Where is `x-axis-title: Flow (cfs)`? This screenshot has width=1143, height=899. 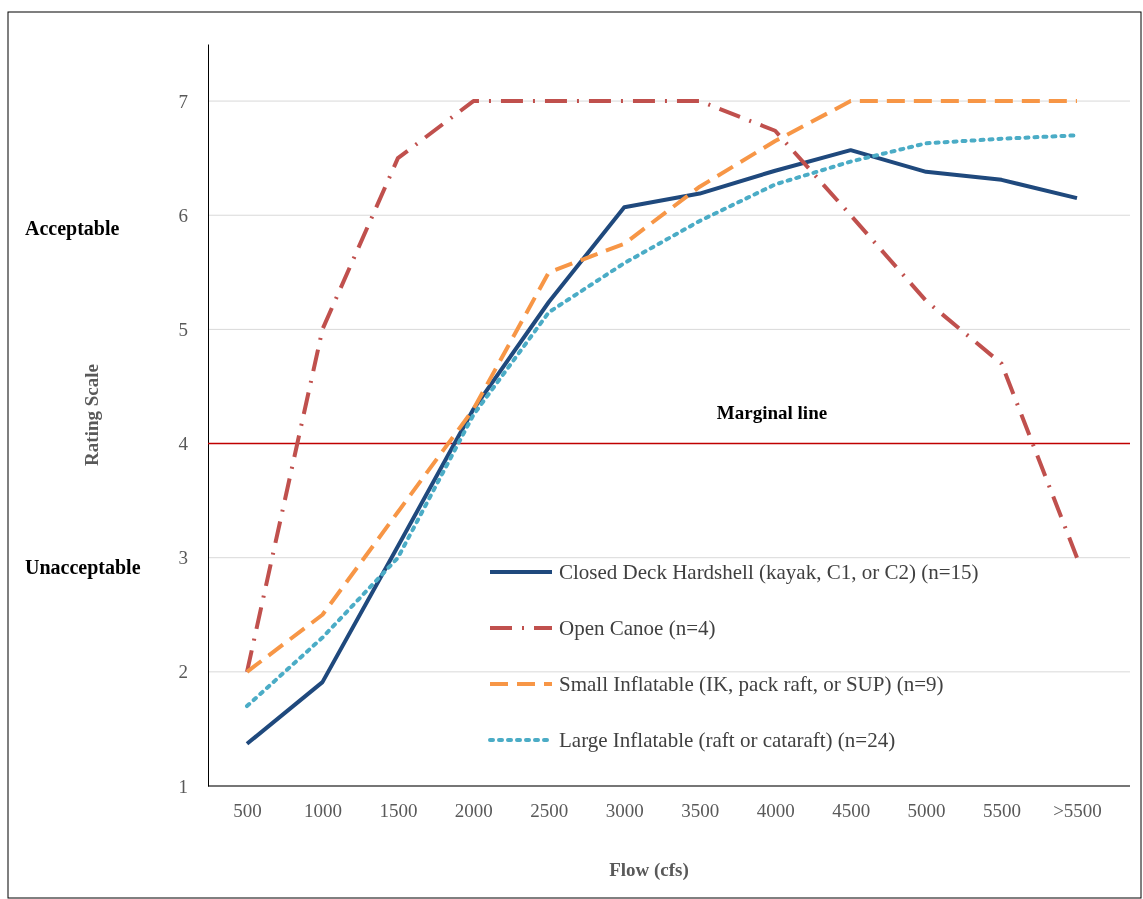 x-axis-title: Flow (cfs) is located at coordinates (649, 870).